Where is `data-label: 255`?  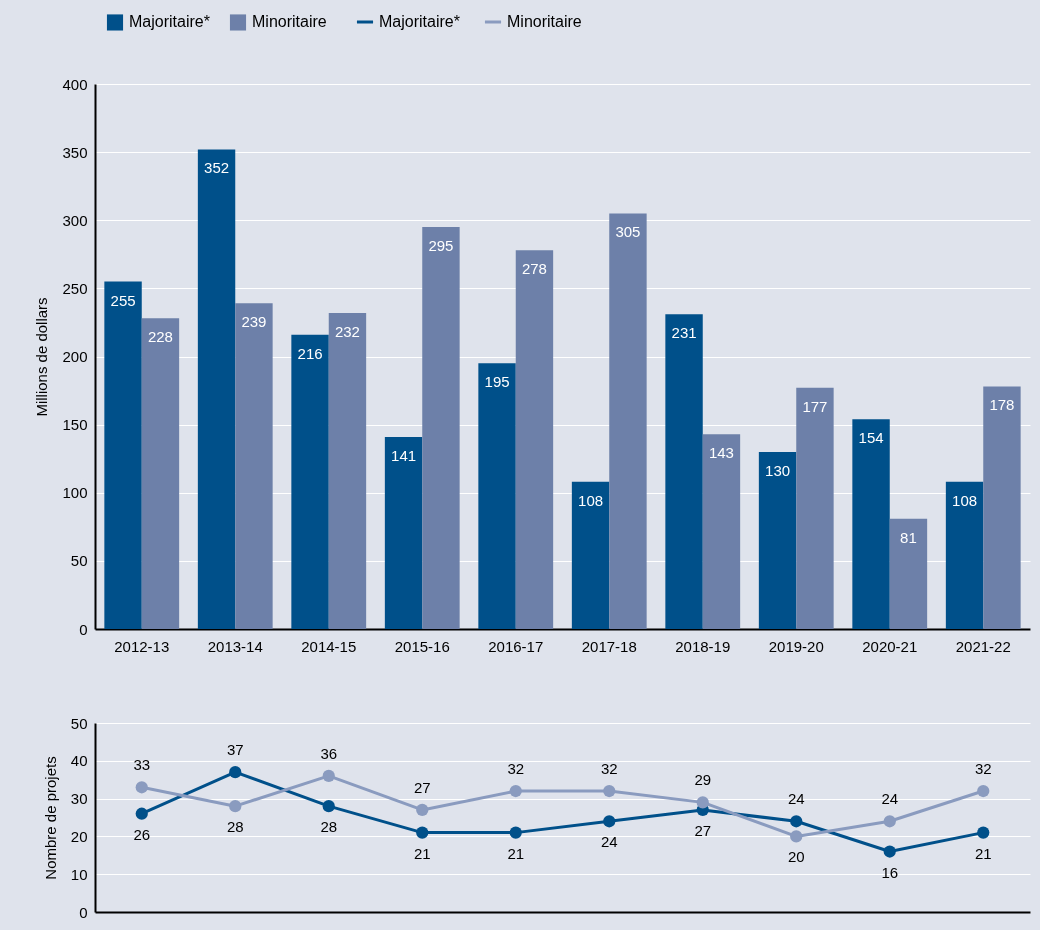
data-label: 255 is located at coordinates (123, 300).